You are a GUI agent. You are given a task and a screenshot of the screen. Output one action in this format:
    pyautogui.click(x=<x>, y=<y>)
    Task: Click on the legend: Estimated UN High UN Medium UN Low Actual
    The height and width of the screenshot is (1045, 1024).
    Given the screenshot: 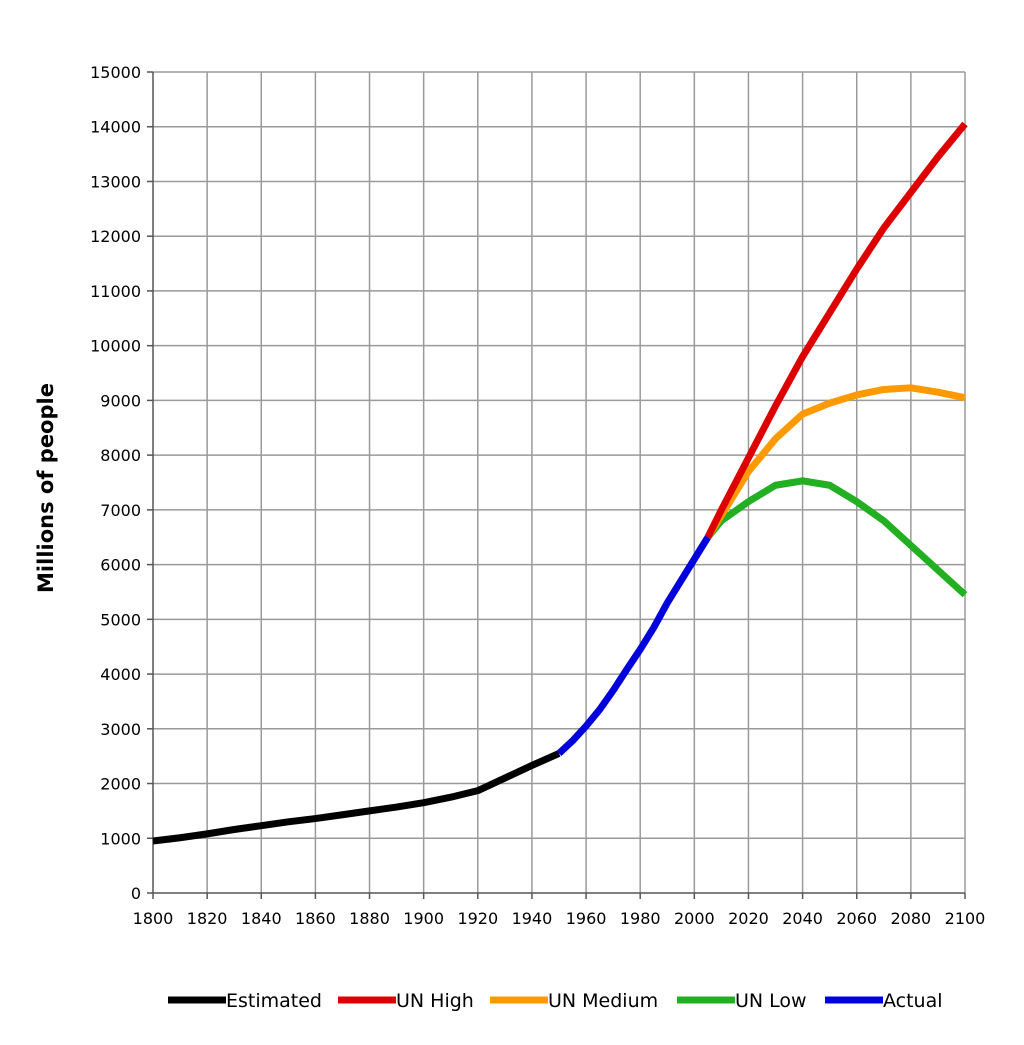 What is the action you would take?
    pyautogui.click(x=555, y=1001)
    